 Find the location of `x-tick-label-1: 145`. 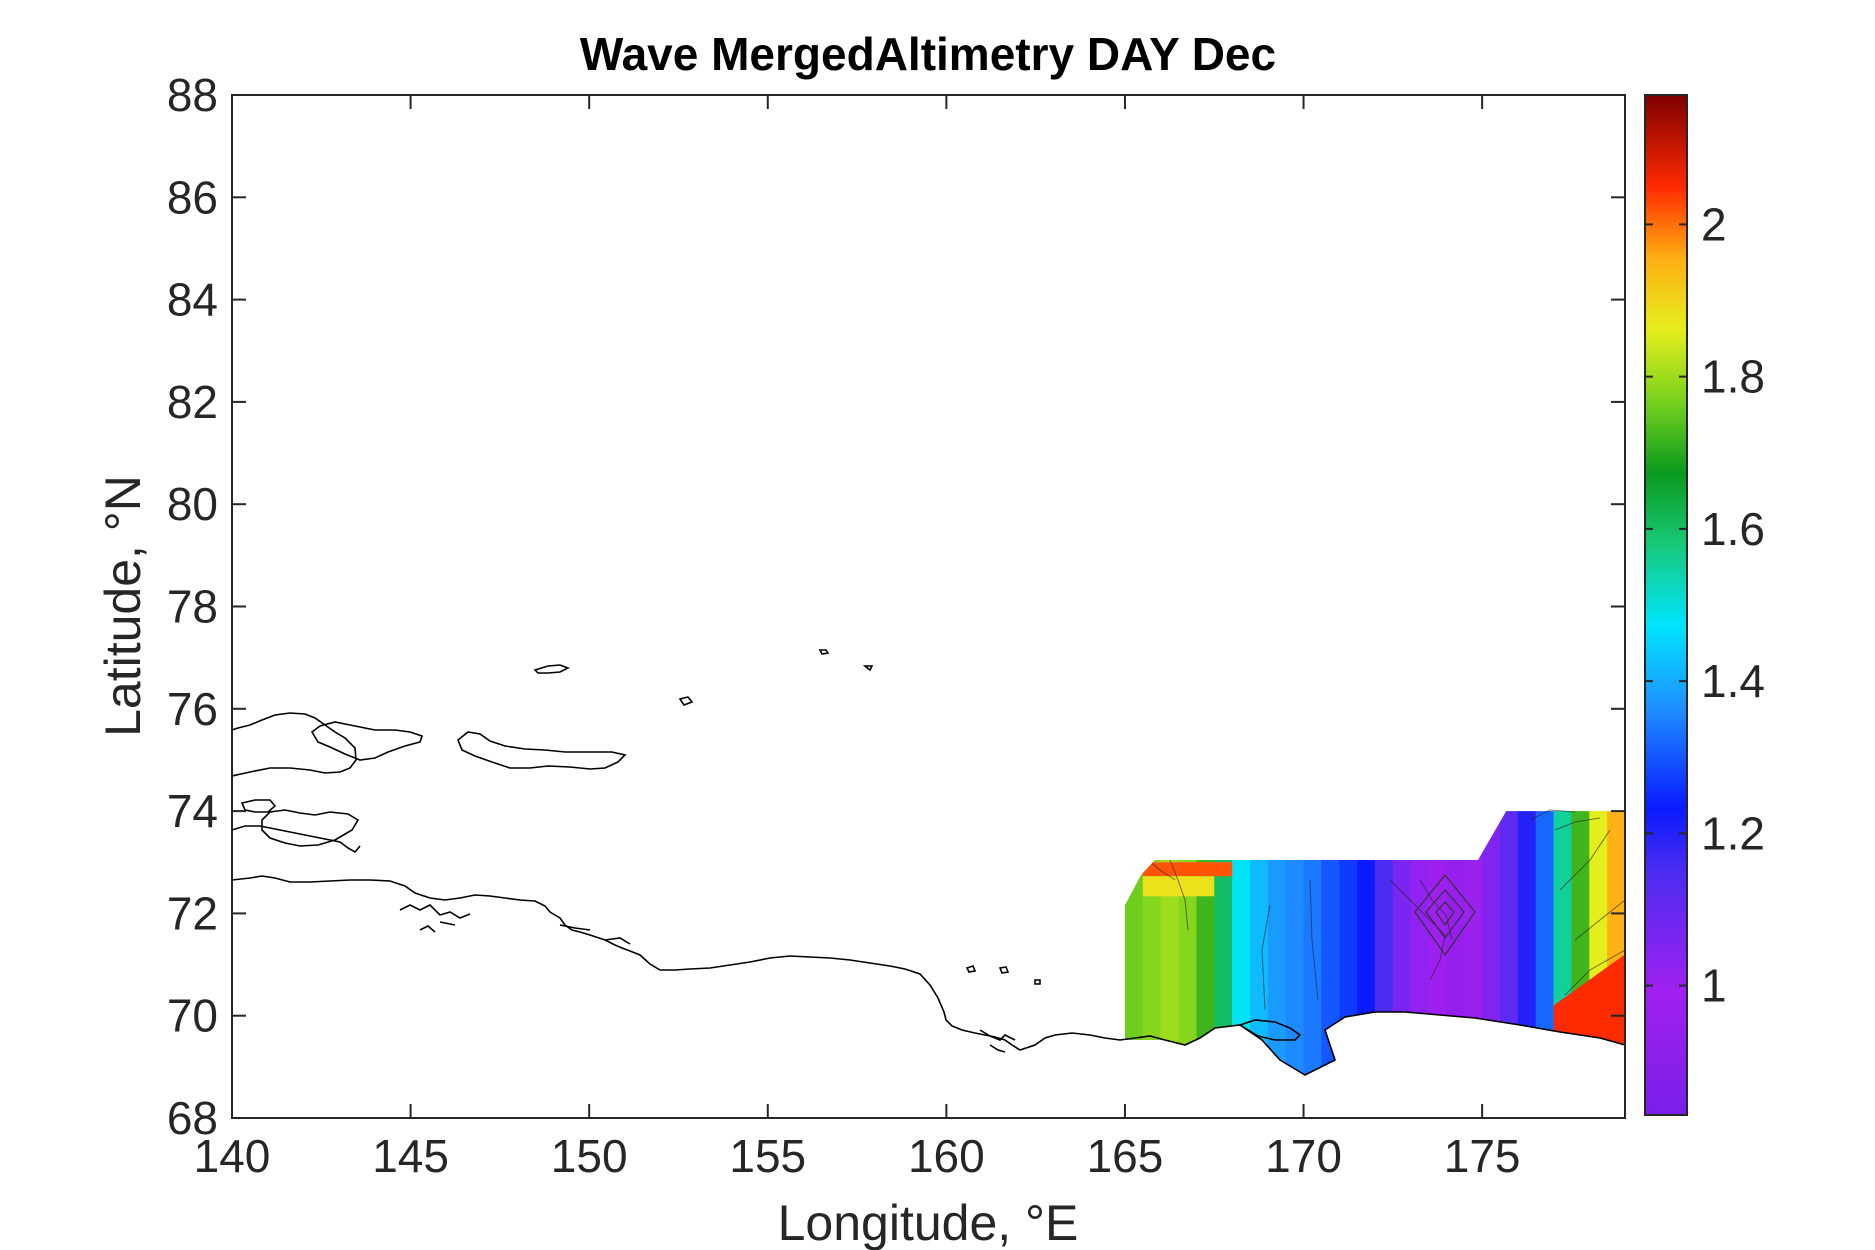

x-tick-label-1: 145 is located at coordinates (410, 1156).